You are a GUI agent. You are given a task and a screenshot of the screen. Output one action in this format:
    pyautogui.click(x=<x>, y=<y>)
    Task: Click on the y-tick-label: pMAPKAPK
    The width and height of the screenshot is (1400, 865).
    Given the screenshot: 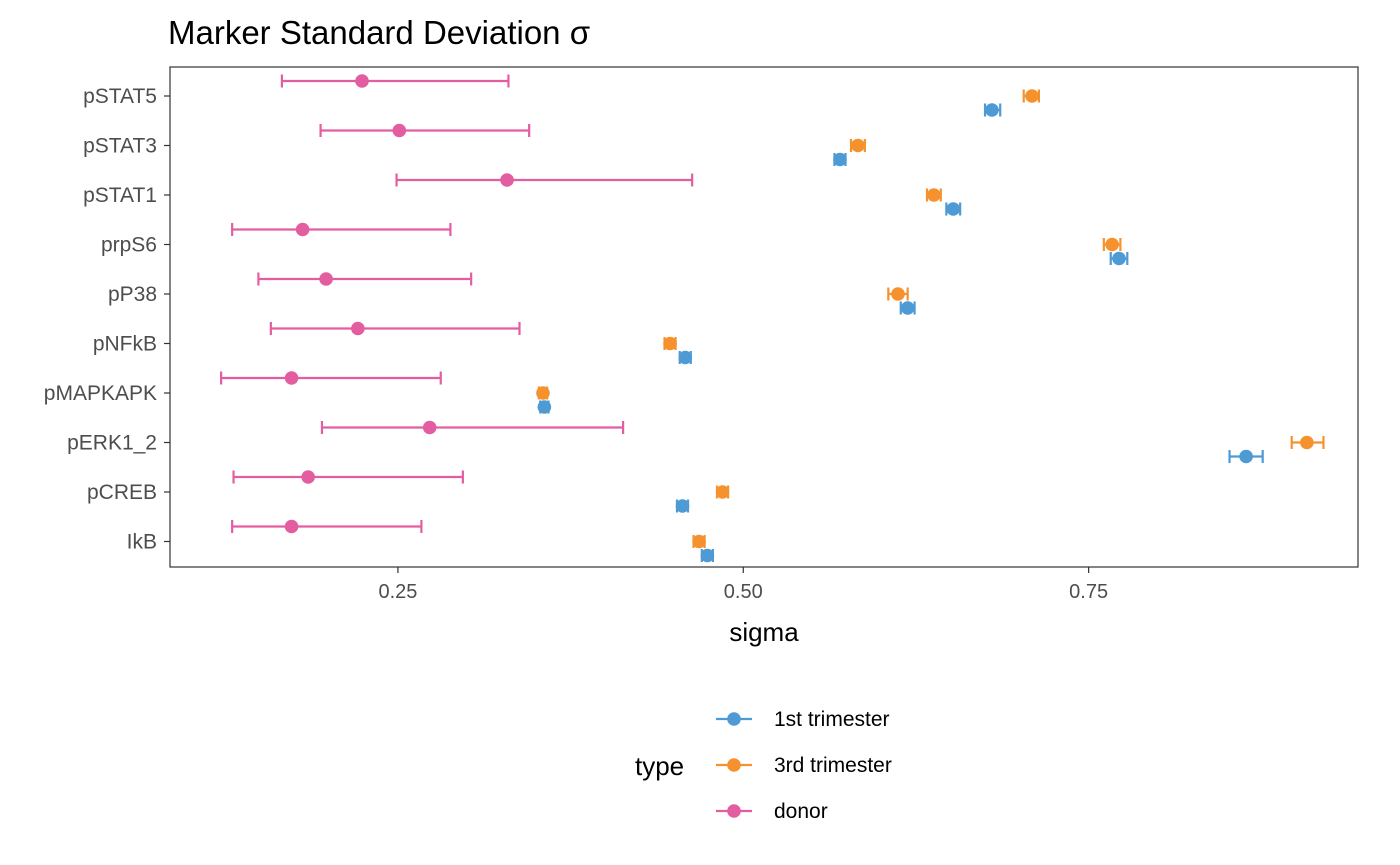 What is the action you would take?
    pyautogui.click(x=100, y=393)
    